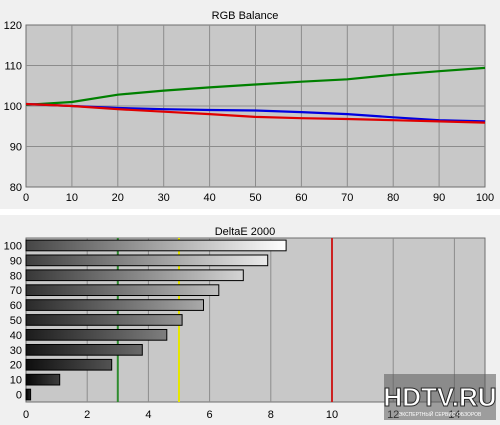 Image resolution: width=500 pixels, height=425 pixels. I want to click on rgb-y-tick-label: 110, so click(13, 67).